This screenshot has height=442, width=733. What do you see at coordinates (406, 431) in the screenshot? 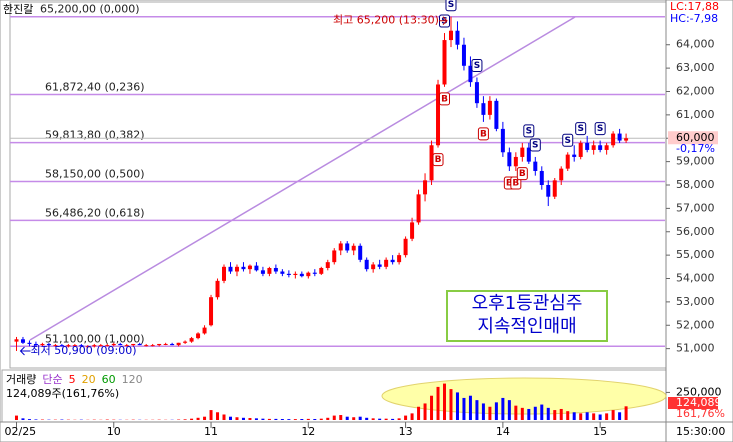
I see `x-tick-label: 13` at bounding box center [406, 431].